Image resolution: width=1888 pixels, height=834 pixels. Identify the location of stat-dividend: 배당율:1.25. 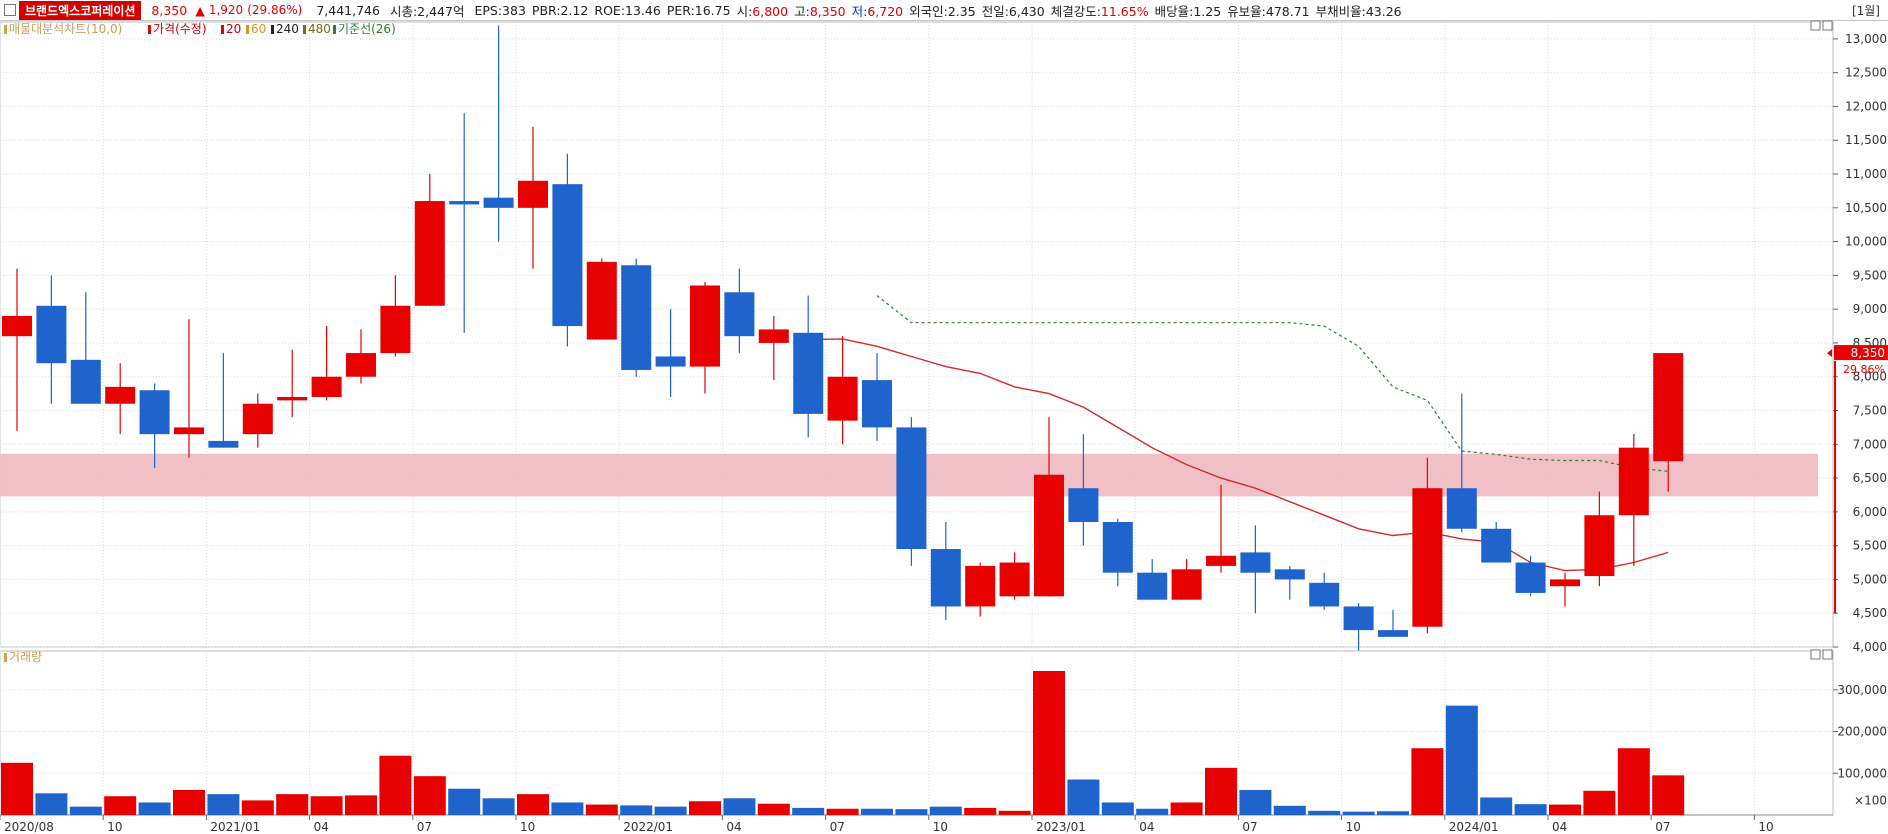
(1188, 11).